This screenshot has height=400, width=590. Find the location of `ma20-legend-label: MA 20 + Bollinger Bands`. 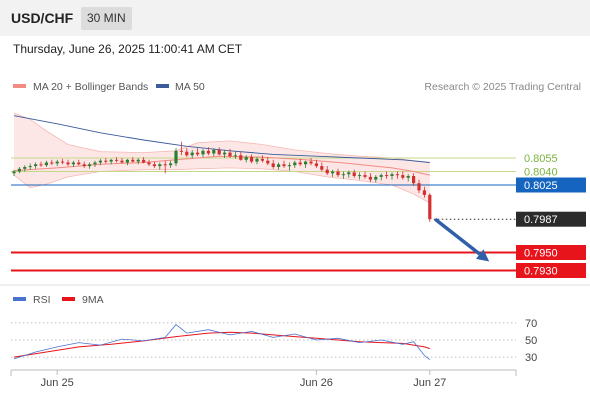

ma20-legend-label: MA 20 + Bollinger Bands is located at coordinates (90, 87).